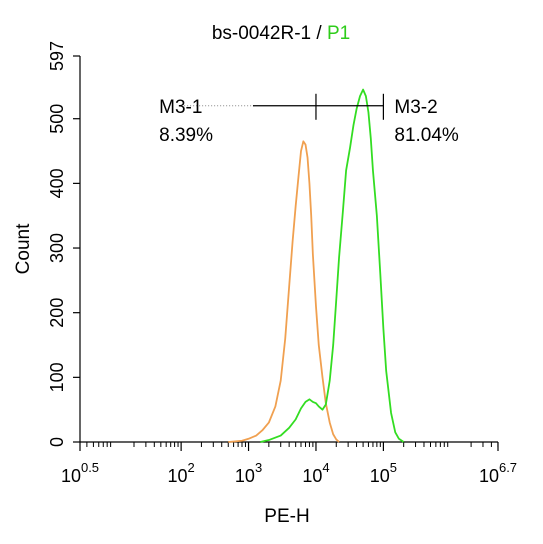 The image size is (543, 544). I want to click on title-sample: bs-0042R-1, so click(261, 33).